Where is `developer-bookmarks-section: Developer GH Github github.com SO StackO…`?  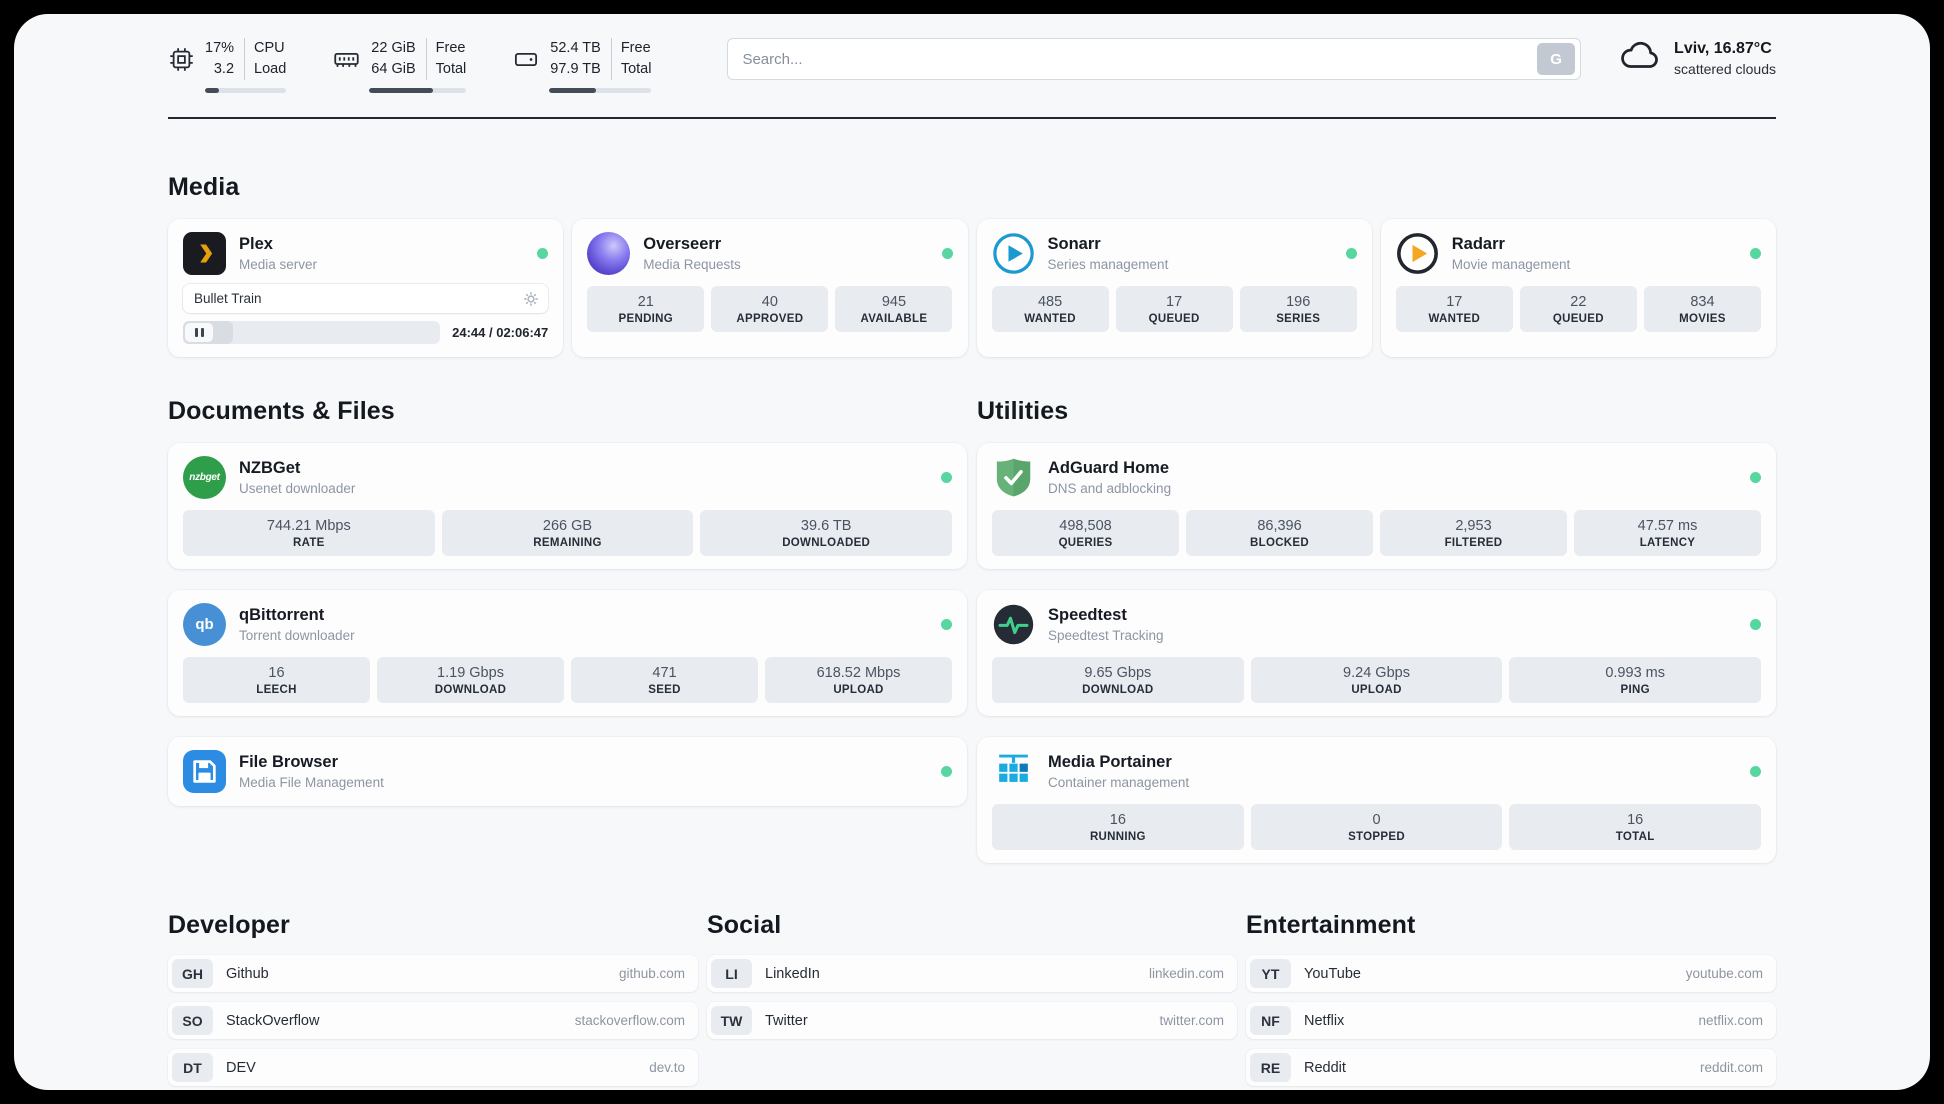 developer-bookmarks-section: Developer GH Github github.com SO StackO… is located at coordinates (433, 999).